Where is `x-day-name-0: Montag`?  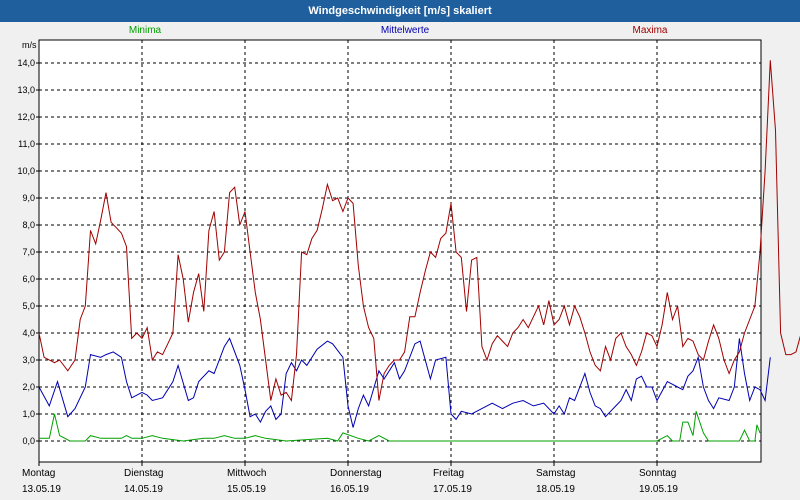
x-day-name-0: Montag is located at coordinates (38, 473).